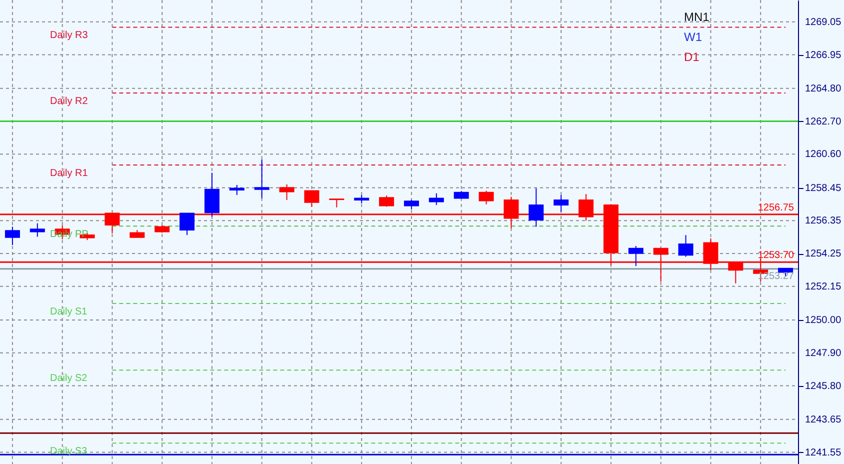 This screenshot has height=464, width=844. I want to click on y-tick-label: 1245.80, so click(823, 386).